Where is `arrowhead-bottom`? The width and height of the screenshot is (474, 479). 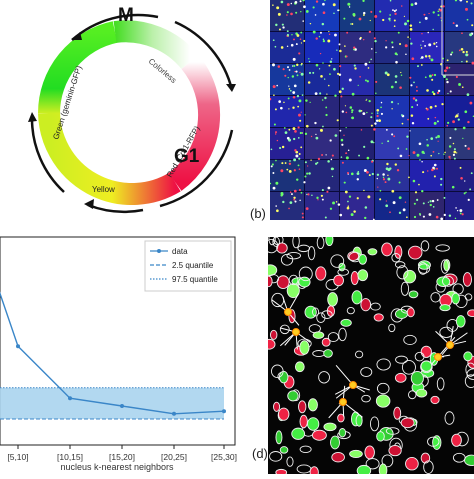 arrowhead-bottom is located at coordinates (89, 204).